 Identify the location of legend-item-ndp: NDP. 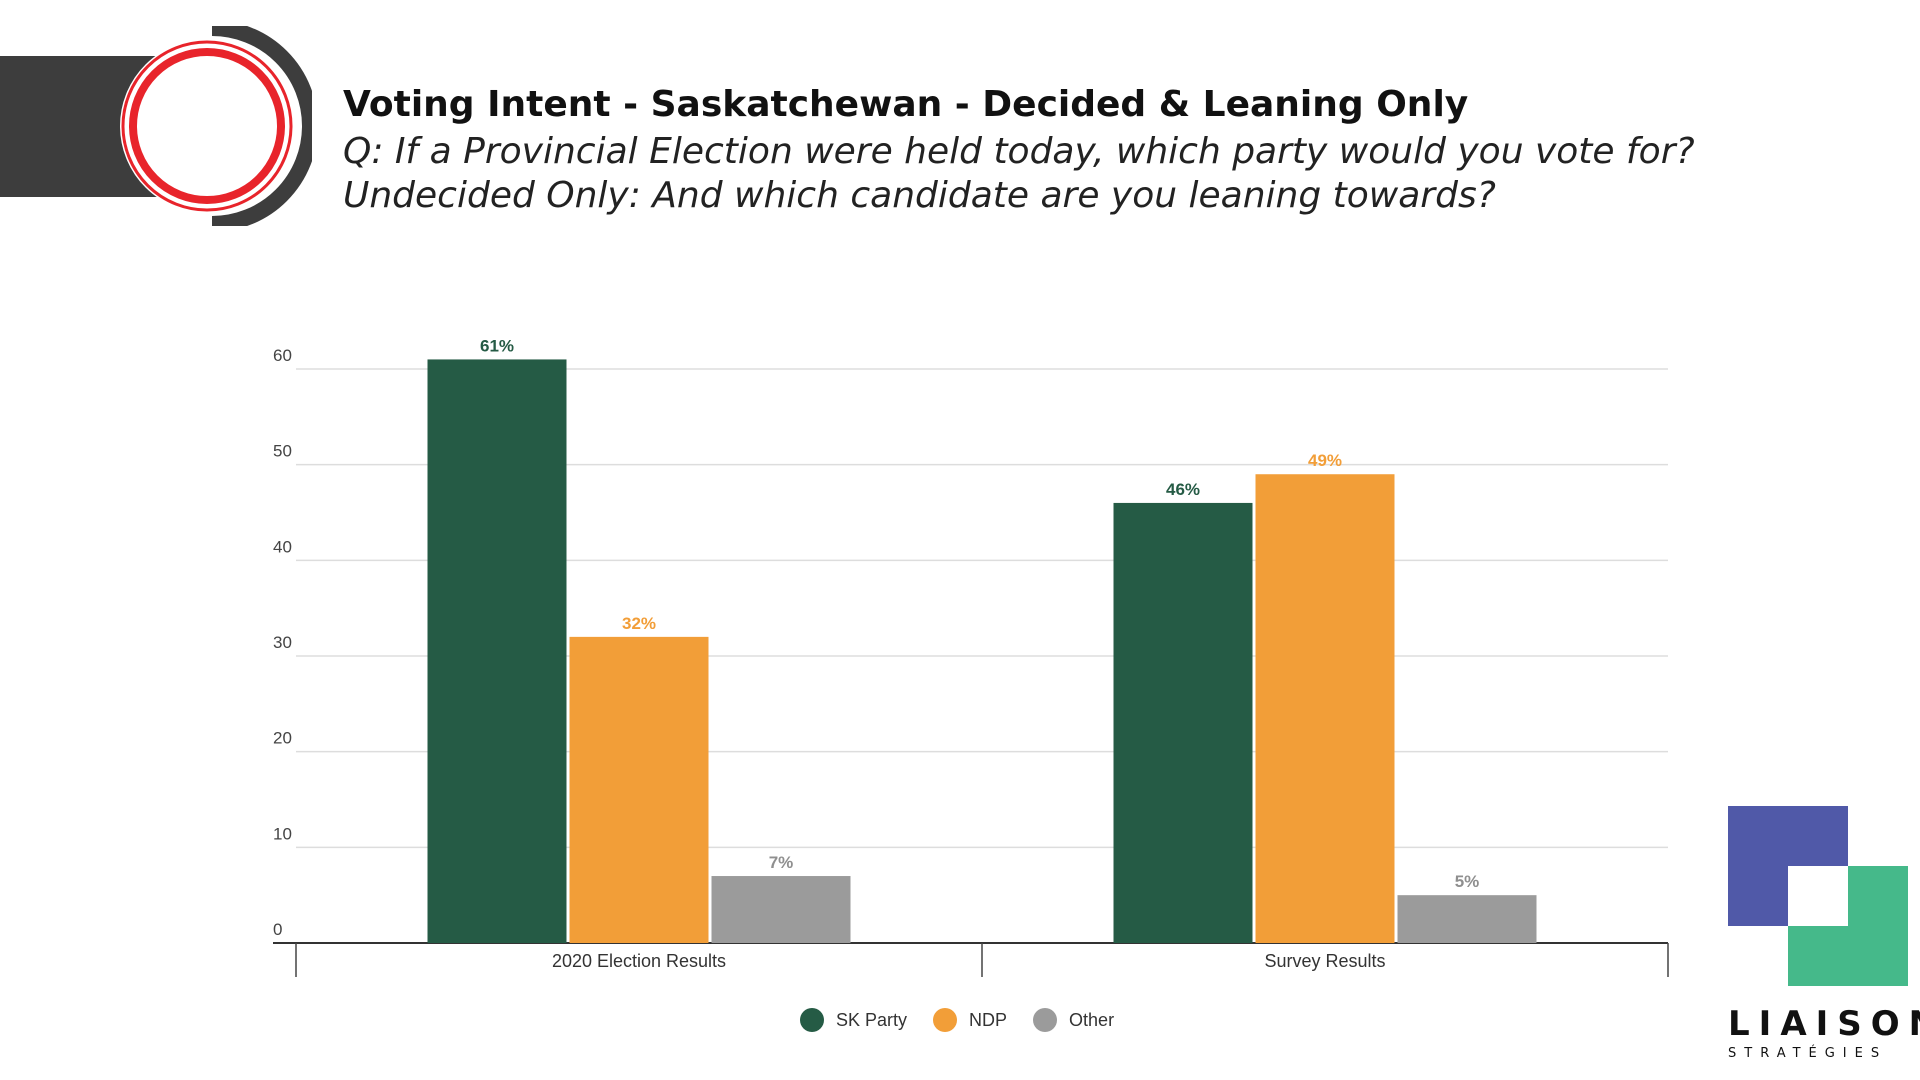
(970, 1020).